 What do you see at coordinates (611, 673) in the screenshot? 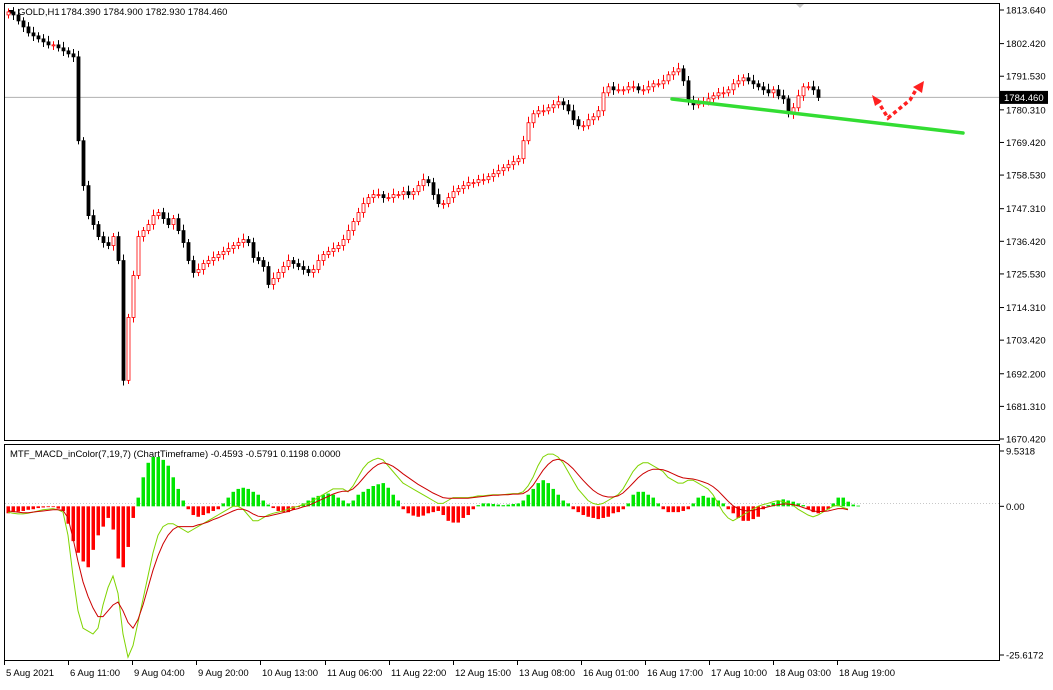
I see `time-tick-label: 16 Aug 01:00` at bounding box center [611, 673].